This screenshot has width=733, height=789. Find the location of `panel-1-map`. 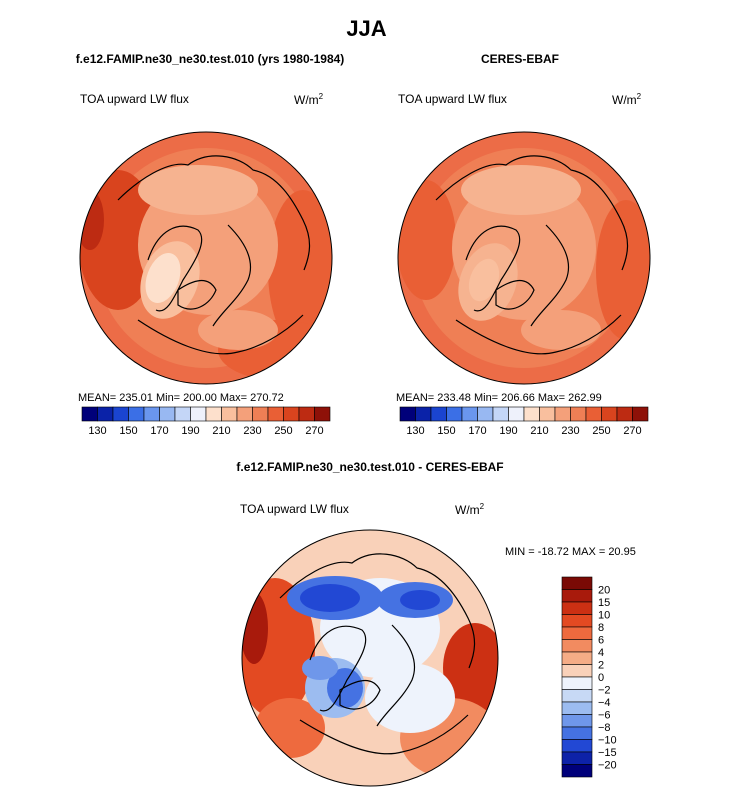

panel-1-map is located at coordinates (206, 258).